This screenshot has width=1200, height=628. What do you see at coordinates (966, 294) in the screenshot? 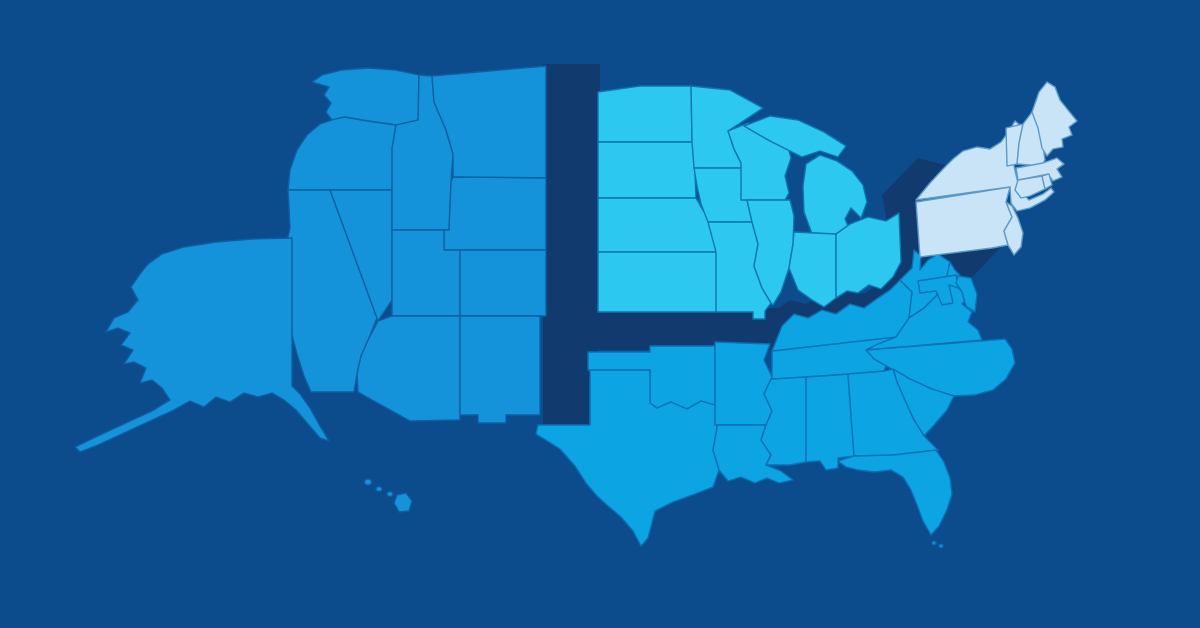
I see `state-delaware-delmarva` at bounding box center [966, 294].